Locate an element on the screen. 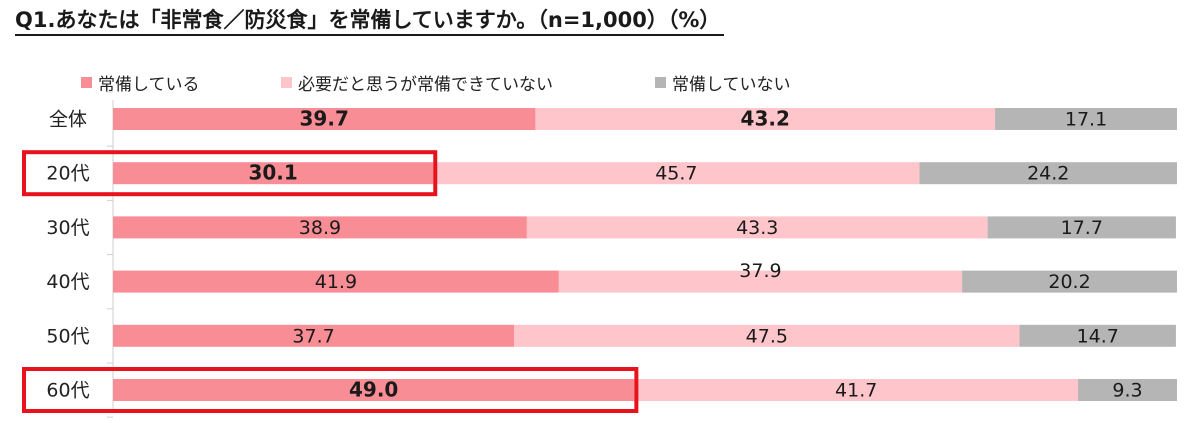 The image size is (1191, 423). data-label-40s-stocked: 41.9 is located at coordinates (336, 282).